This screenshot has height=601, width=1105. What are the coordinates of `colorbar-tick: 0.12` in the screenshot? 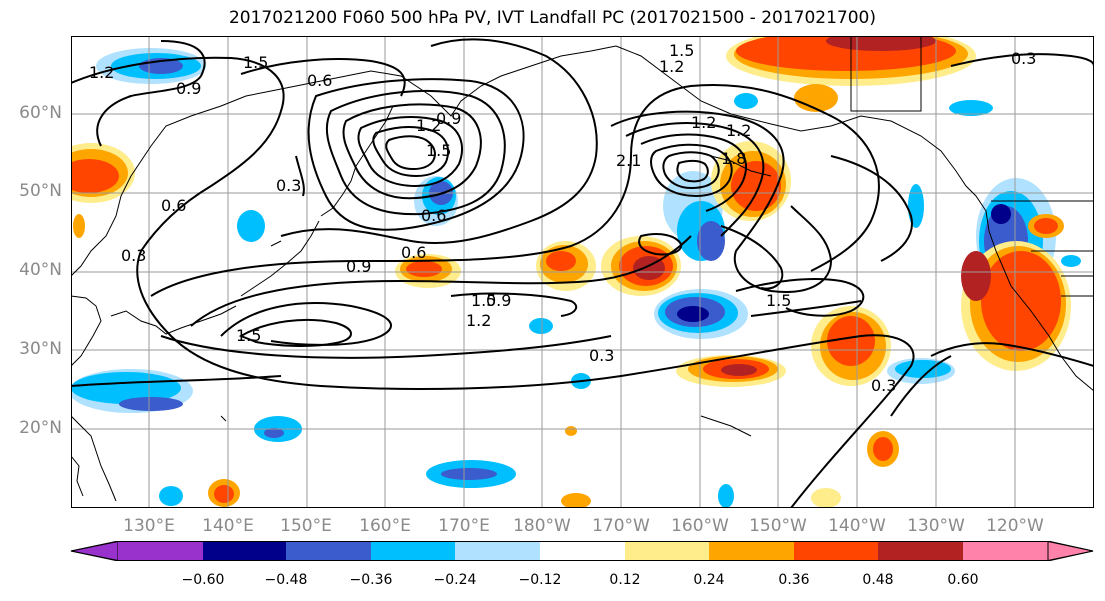 It's located at (625, 580).